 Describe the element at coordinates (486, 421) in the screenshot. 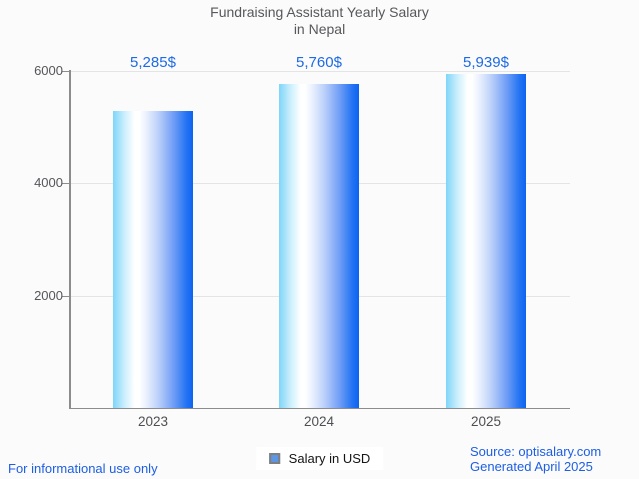

I see `x-tick-label-2025: 2025` at that location.